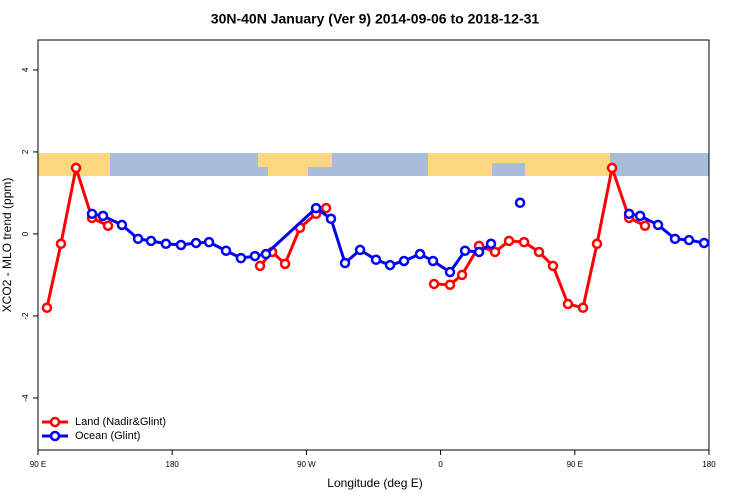  What do you see at coordinates (306, 464) in the screenshot?
I see `x-tick-label: 90 W` at bounding box center [306, 464].